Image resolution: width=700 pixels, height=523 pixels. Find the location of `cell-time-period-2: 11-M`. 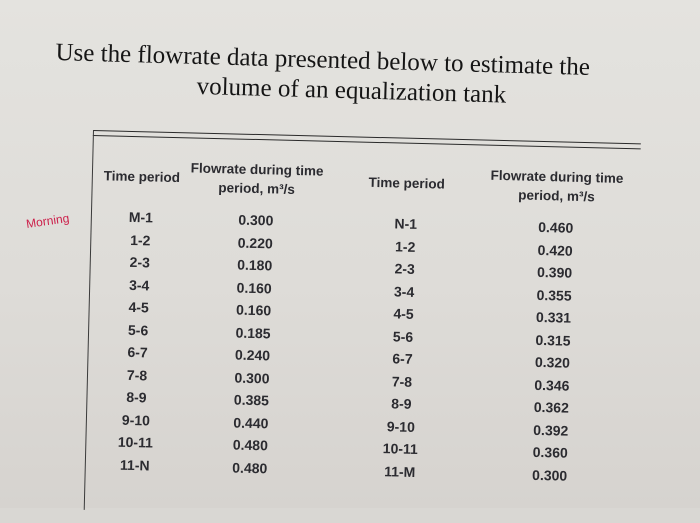

cell-time-period-2: 11-M is located at coordinates (399, 471).